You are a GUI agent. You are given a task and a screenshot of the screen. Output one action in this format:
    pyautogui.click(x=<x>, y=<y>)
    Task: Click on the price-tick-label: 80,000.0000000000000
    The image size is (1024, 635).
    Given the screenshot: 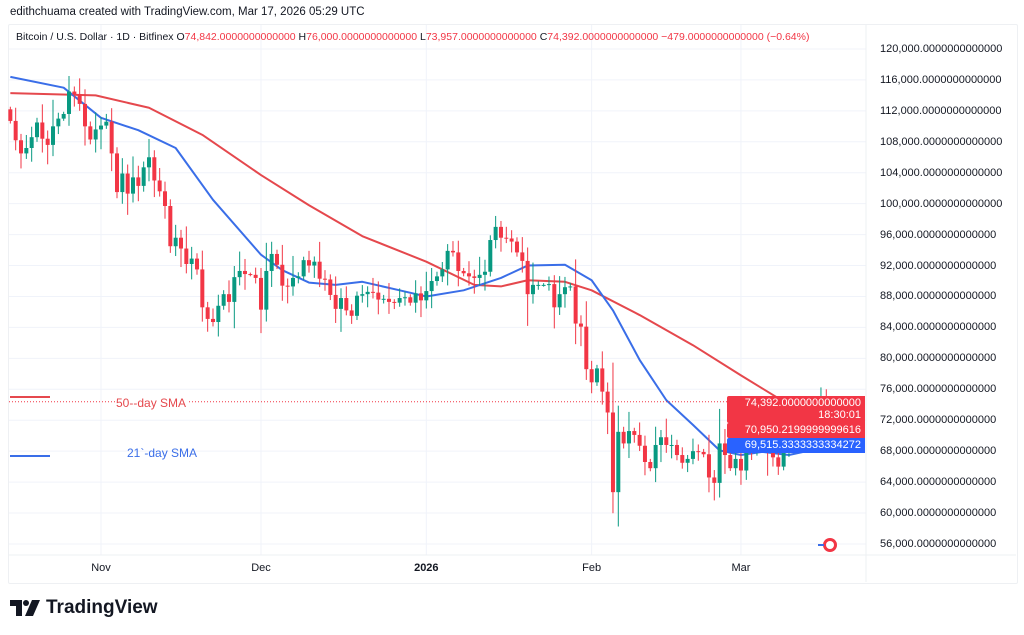 What is the action you would take?
    pyautogui.click(x=938, y=358)
    